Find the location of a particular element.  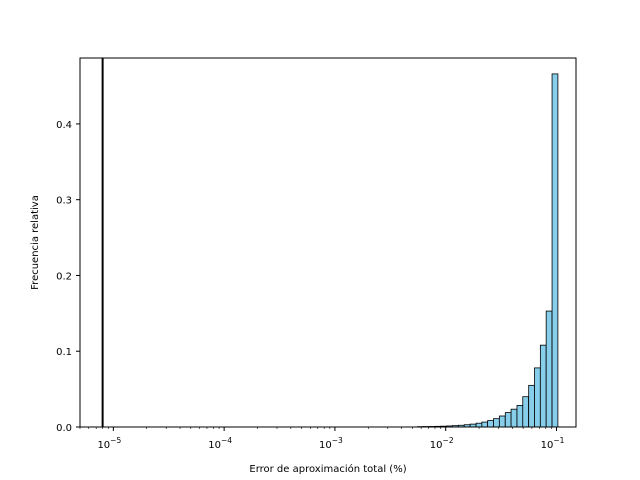

x-axis-ticks: 10⁻⁵ 10⁻⁴ 10⁻³ 10⁻² 10⁻¹ is located at coordinates (322, 439).